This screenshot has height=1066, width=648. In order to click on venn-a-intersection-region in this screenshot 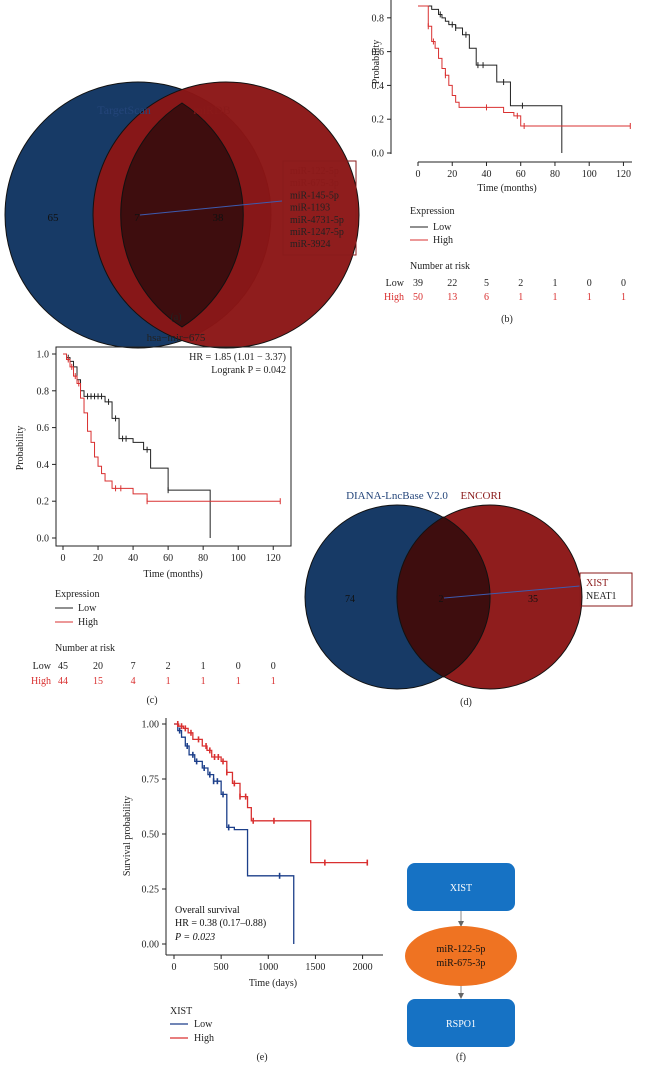, I will do `click(182, 215)`.